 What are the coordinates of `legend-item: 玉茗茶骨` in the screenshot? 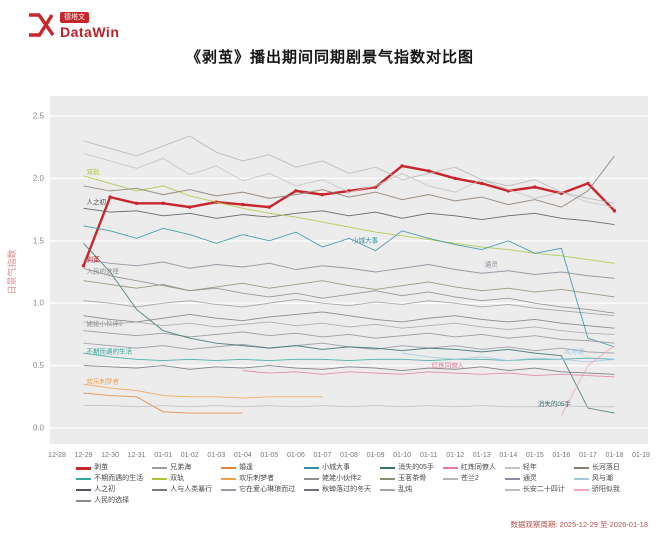 It's located at (407, 479).